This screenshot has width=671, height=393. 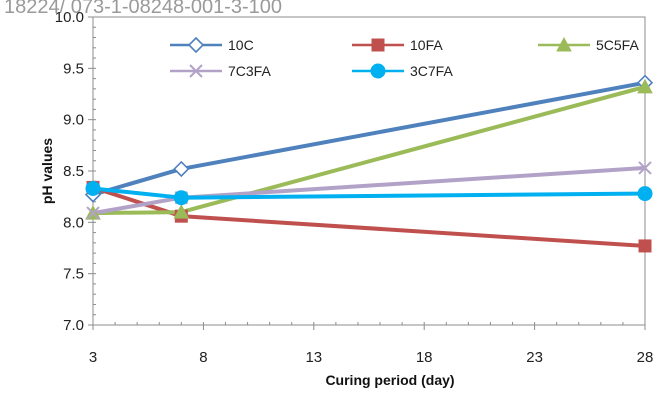 What do you see at coordinates (249, 71) in the screenshot?
I see `legend-label: 7C3FA` at bounding box center [249, 71].